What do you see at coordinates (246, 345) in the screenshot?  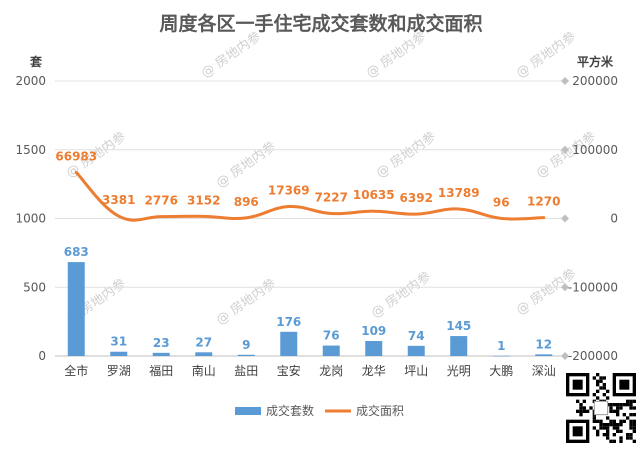 I see `bar-data-label: 9` at bounding box center [246, 345].